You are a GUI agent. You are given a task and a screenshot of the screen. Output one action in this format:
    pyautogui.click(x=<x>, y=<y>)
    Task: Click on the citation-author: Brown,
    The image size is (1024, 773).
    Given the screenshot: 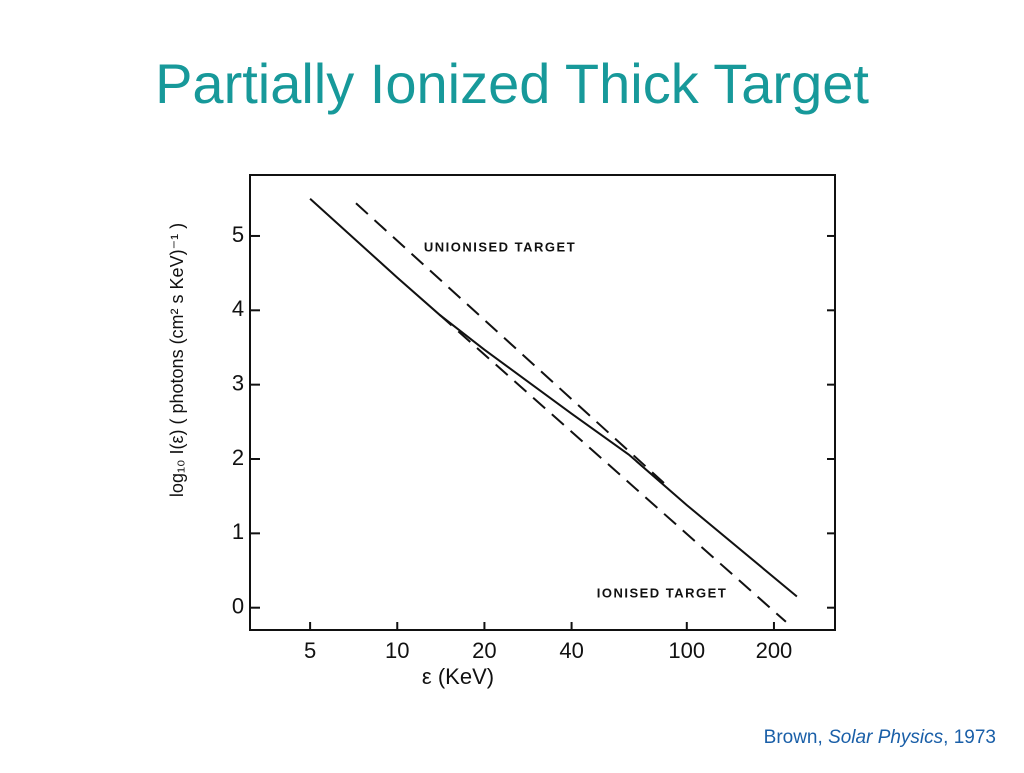 What is the action you would take?
    pyautogui.click(x=796, y=737)
    